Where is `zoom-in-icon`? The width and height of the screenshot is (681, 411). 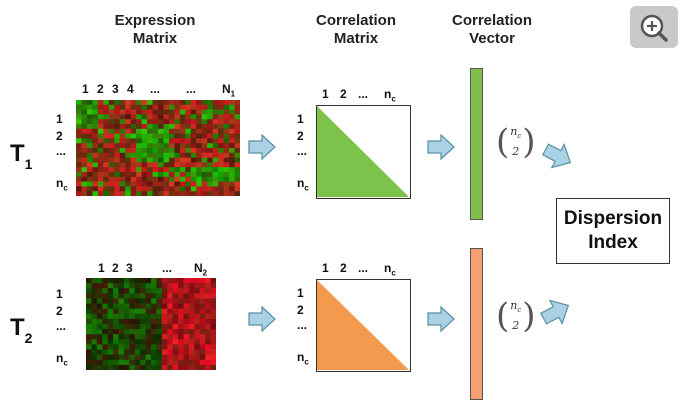
zoom-in-icon is located at coordinates (654, 27).